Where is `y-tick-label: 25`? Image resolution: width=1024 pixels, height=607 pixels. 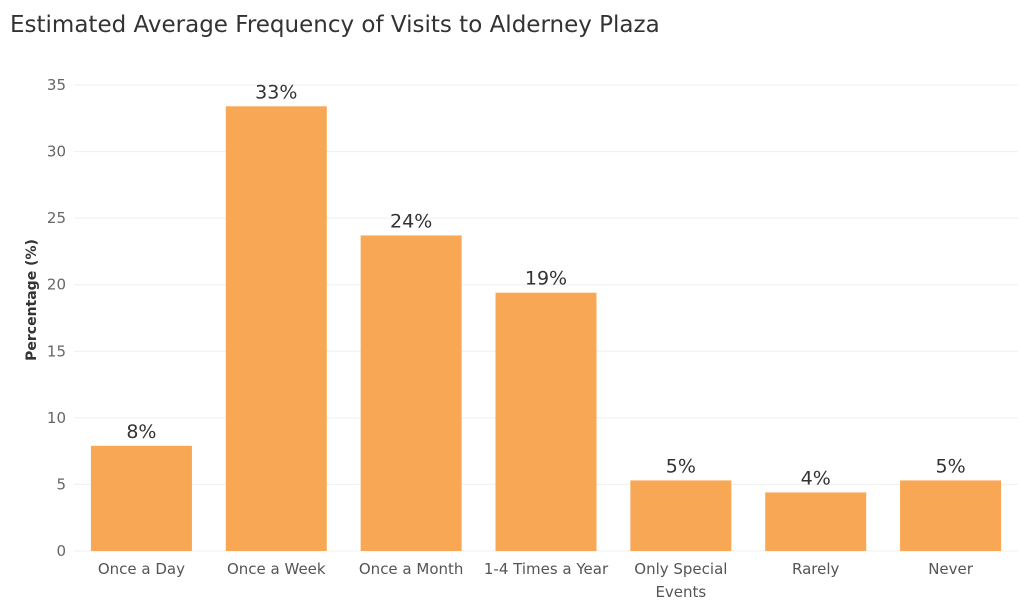 y-tick-label: 25 is located at coordinates (56, 218).